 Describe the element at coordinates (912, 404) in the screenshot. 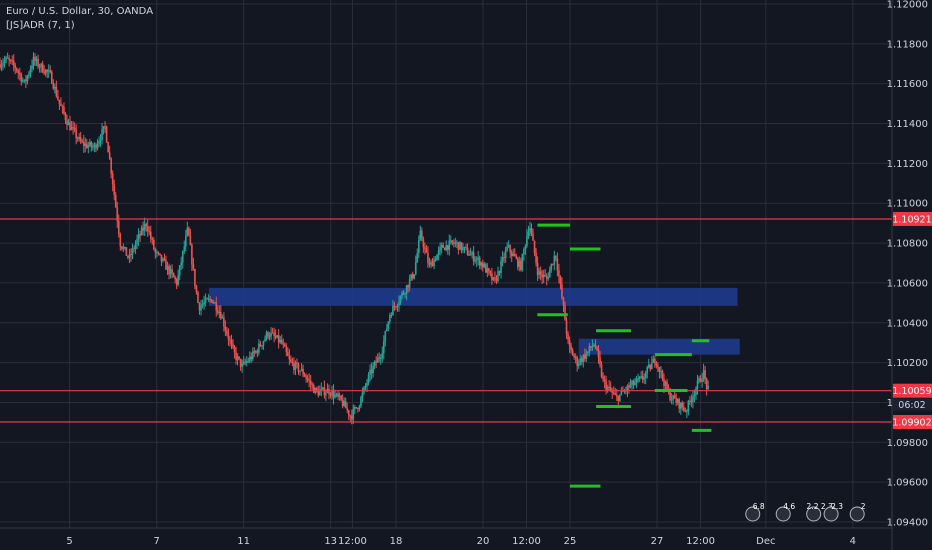

I see `countdown-bg` at that location.